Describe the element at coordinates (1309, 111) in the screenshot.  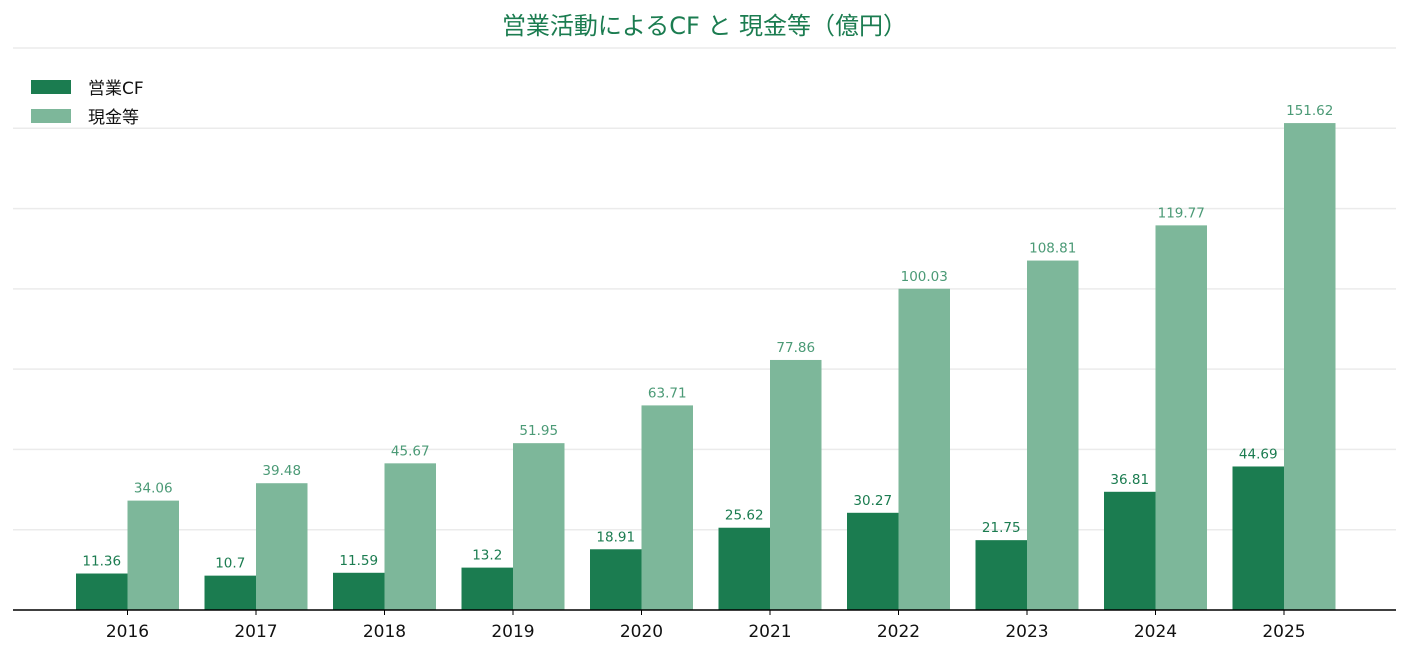
I see `data-label-cash-2025: 151.62` at that location.